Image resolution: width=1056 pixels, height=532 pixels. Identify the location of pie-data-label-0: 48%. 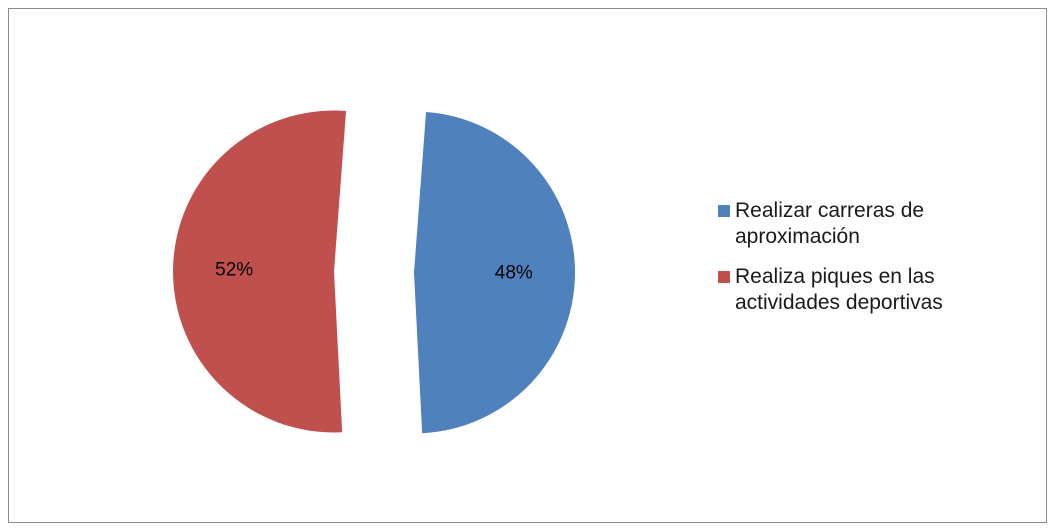
(514, 273).